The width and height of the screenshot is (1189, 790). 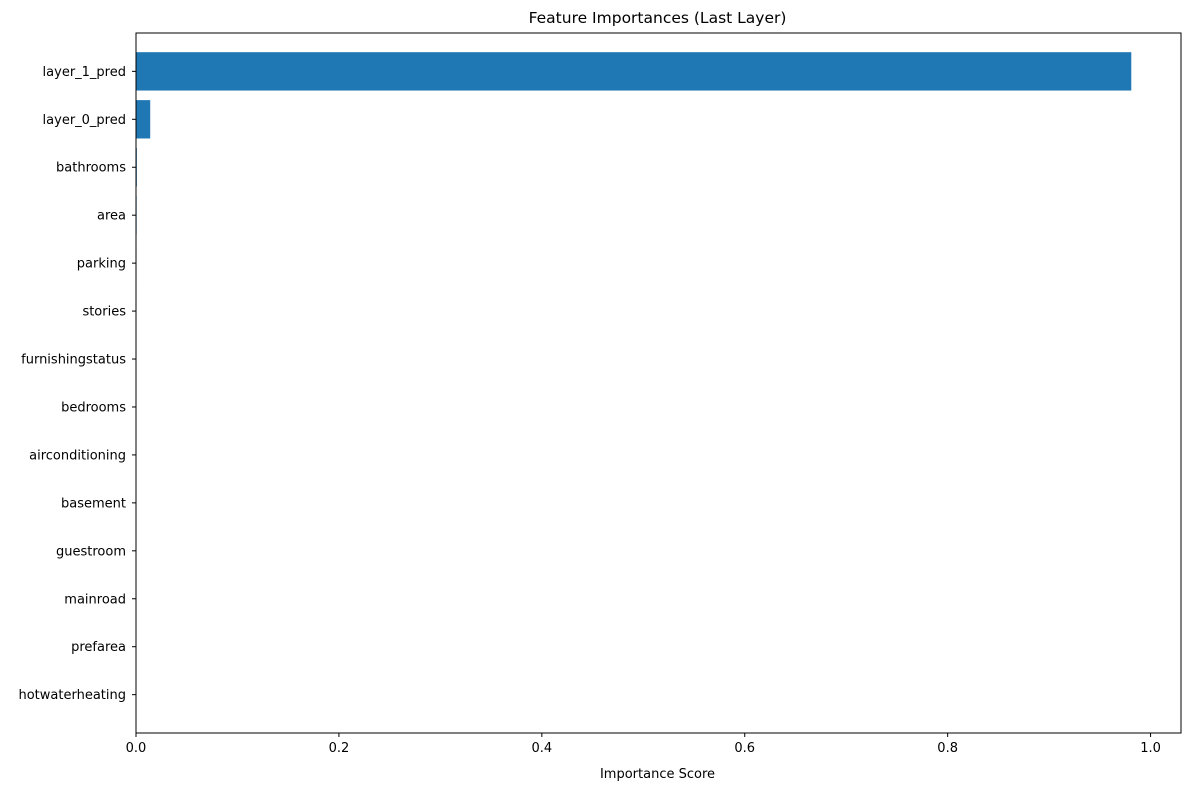 What do you see at coordinates (72, 695) in the screenshot?
I see `y-tick-label: hotwaterheating` at bounding box center [72, 695].